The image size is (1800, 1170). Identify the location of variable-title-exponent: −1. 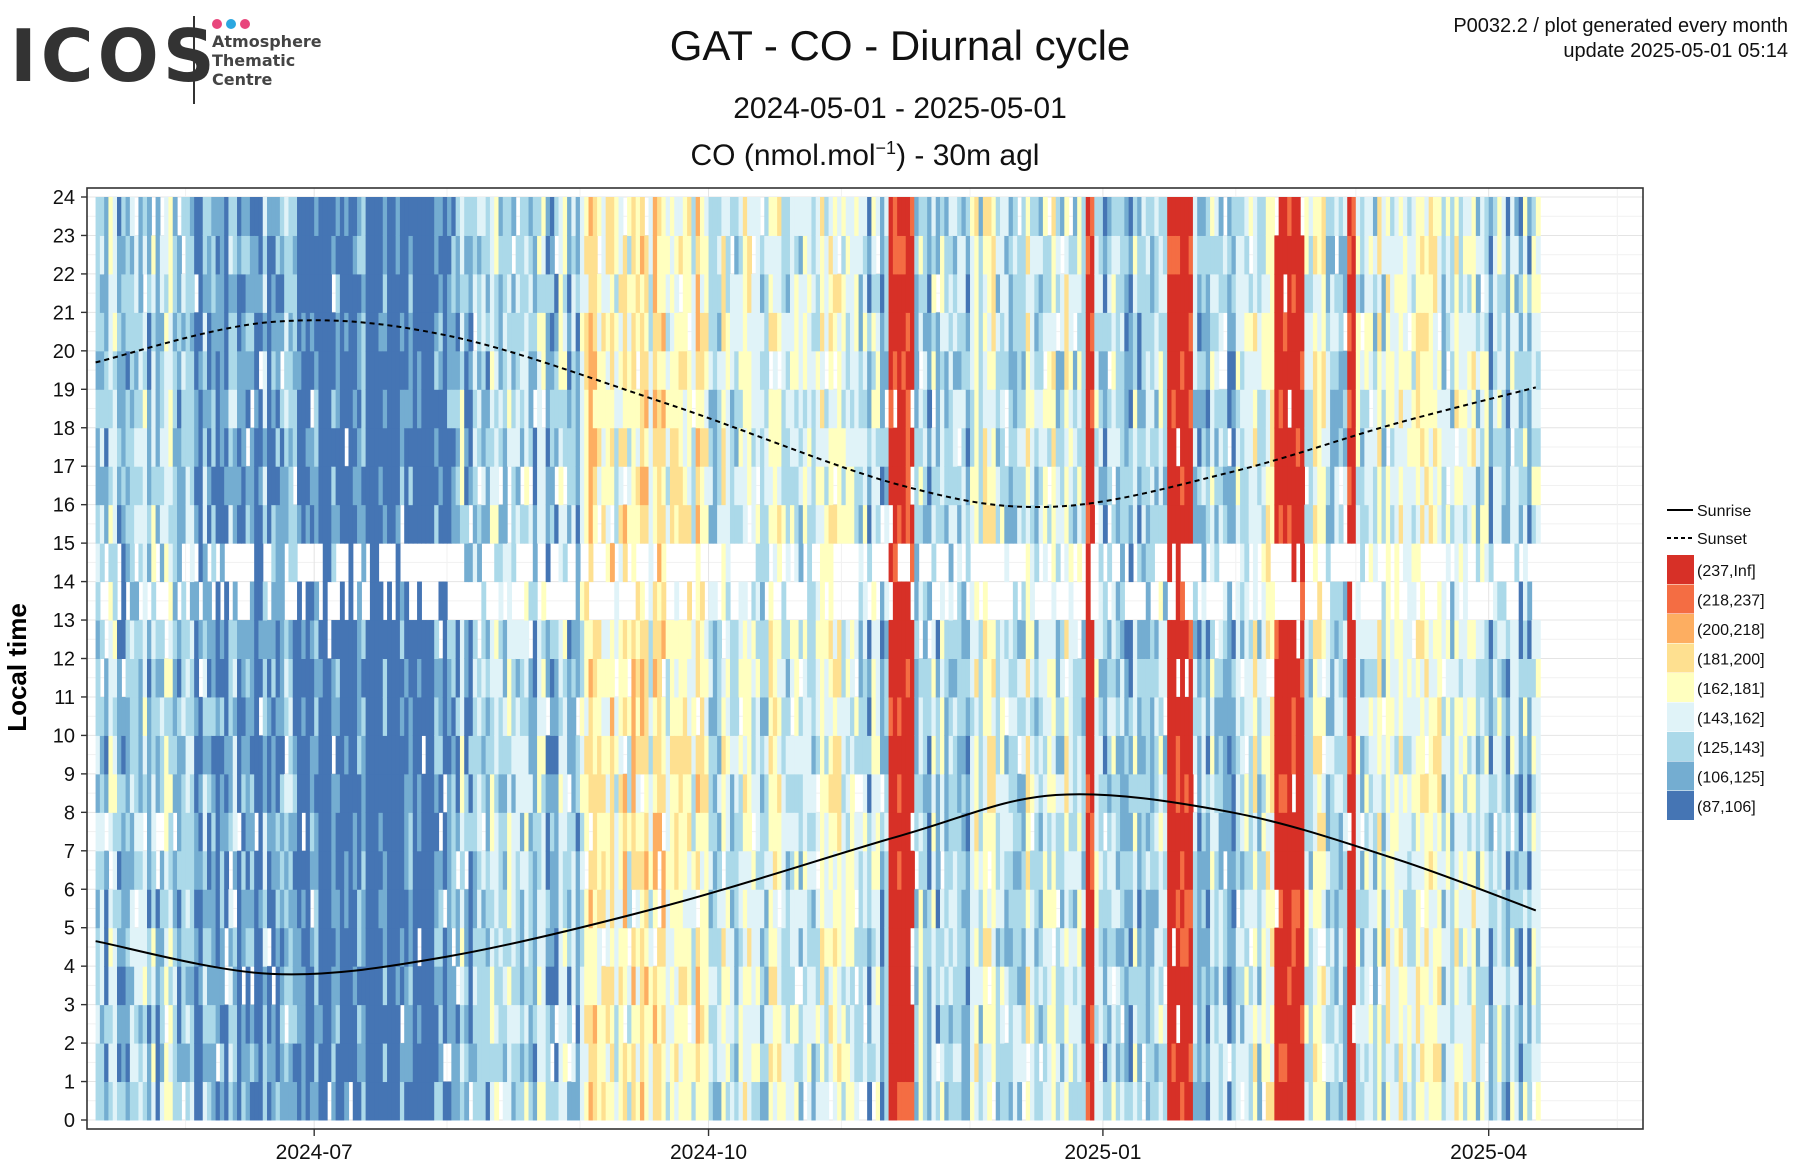
(886, 148).